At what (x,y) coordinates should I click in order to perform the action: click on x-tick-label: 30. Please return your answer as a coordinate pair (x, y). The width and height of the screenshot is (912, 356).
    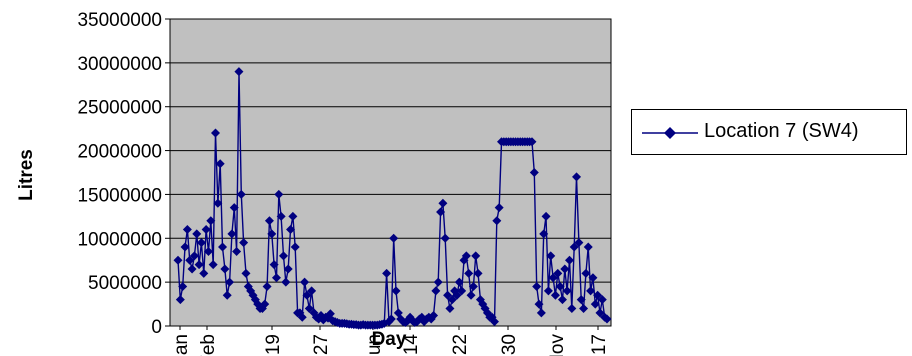
    Looking at the image, I should click on (509, 344).